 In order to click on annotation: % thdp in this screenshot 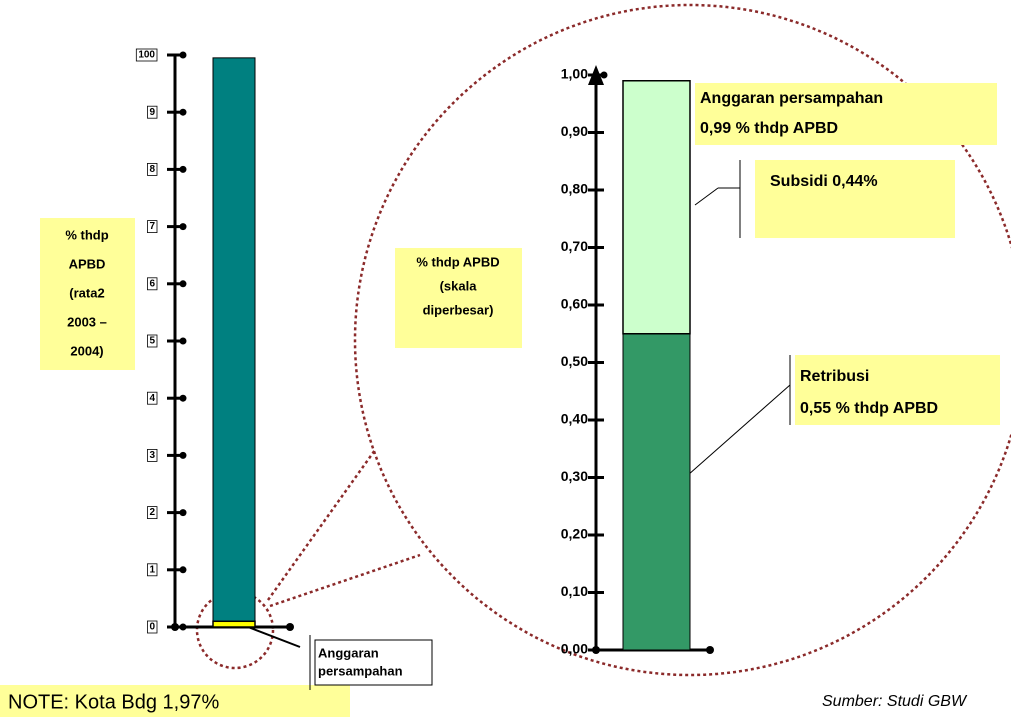, I will do `click(86, 234)`.